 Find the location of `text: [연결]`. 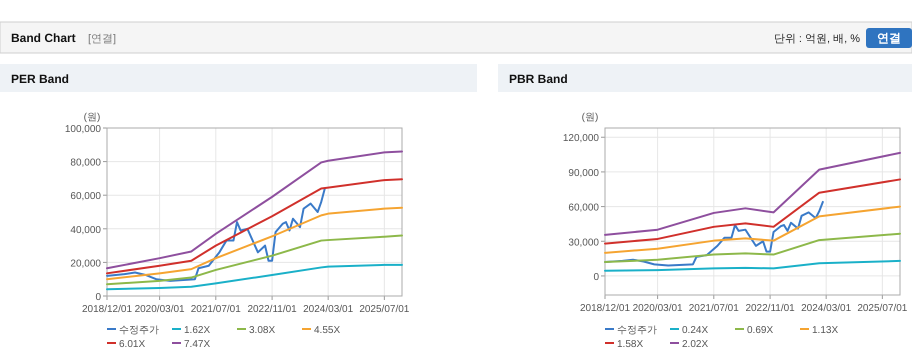

text: [연결] is located at coordinates (102, 39).